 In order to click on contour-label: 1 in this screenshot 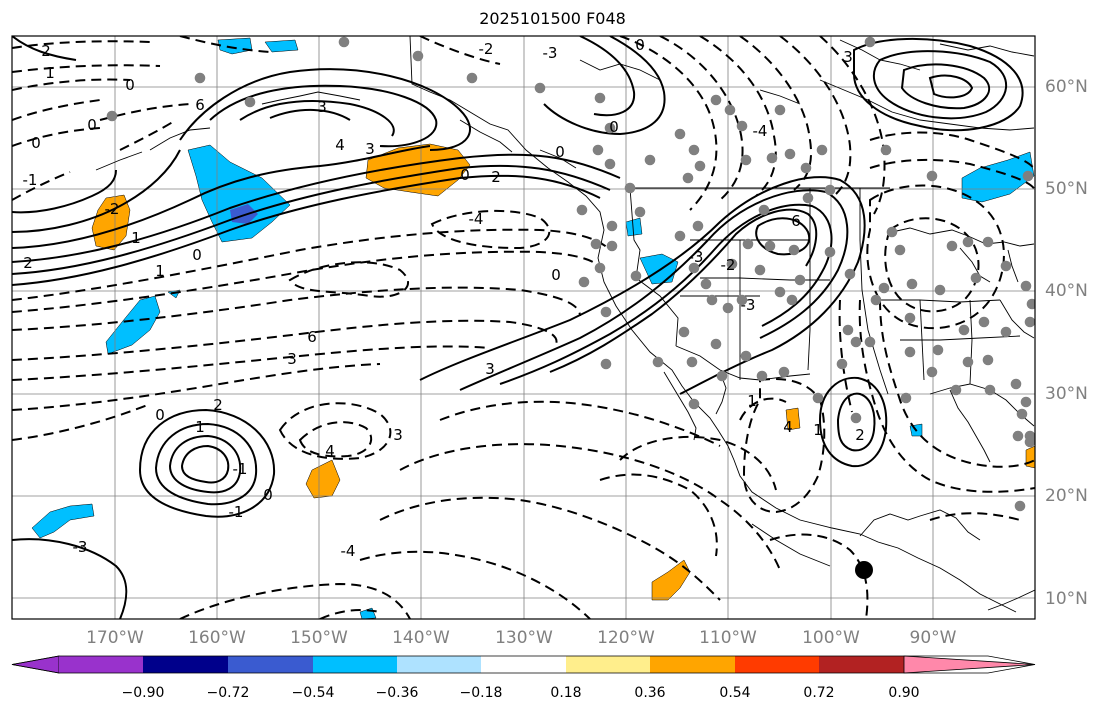, I will do `click(752, 401)`.